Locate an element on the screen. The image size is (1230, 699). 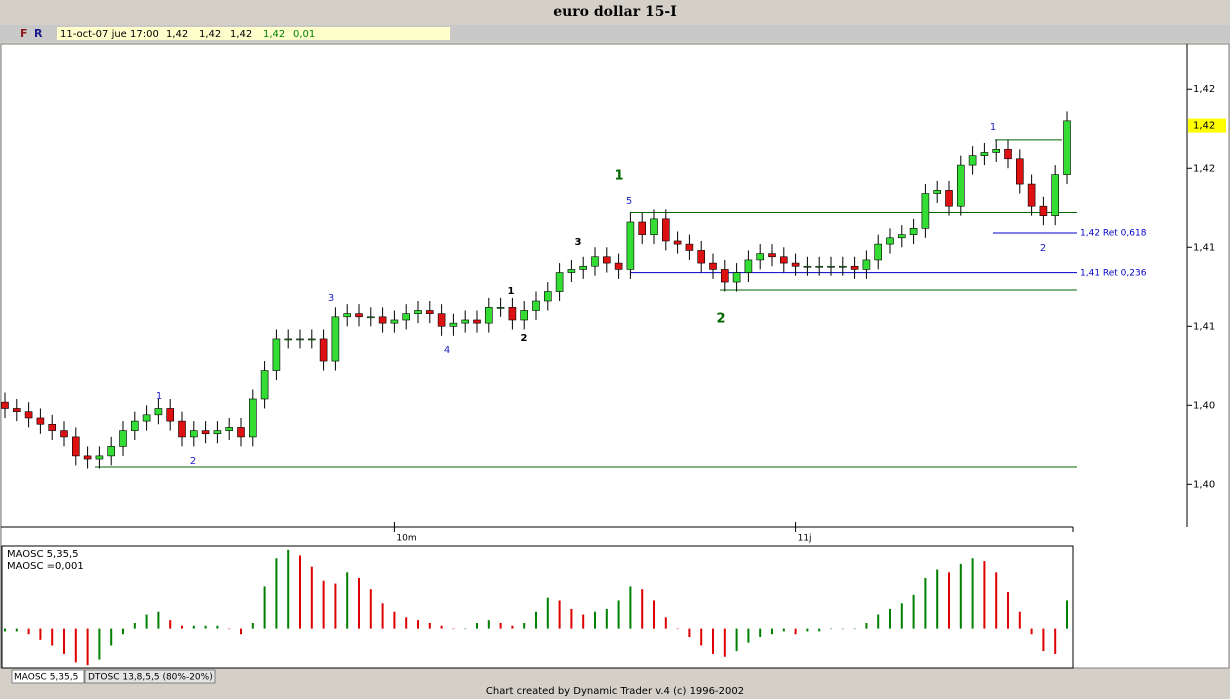
tab-label: MAOSC 5,35,5 is located at coordinates (46, 678).